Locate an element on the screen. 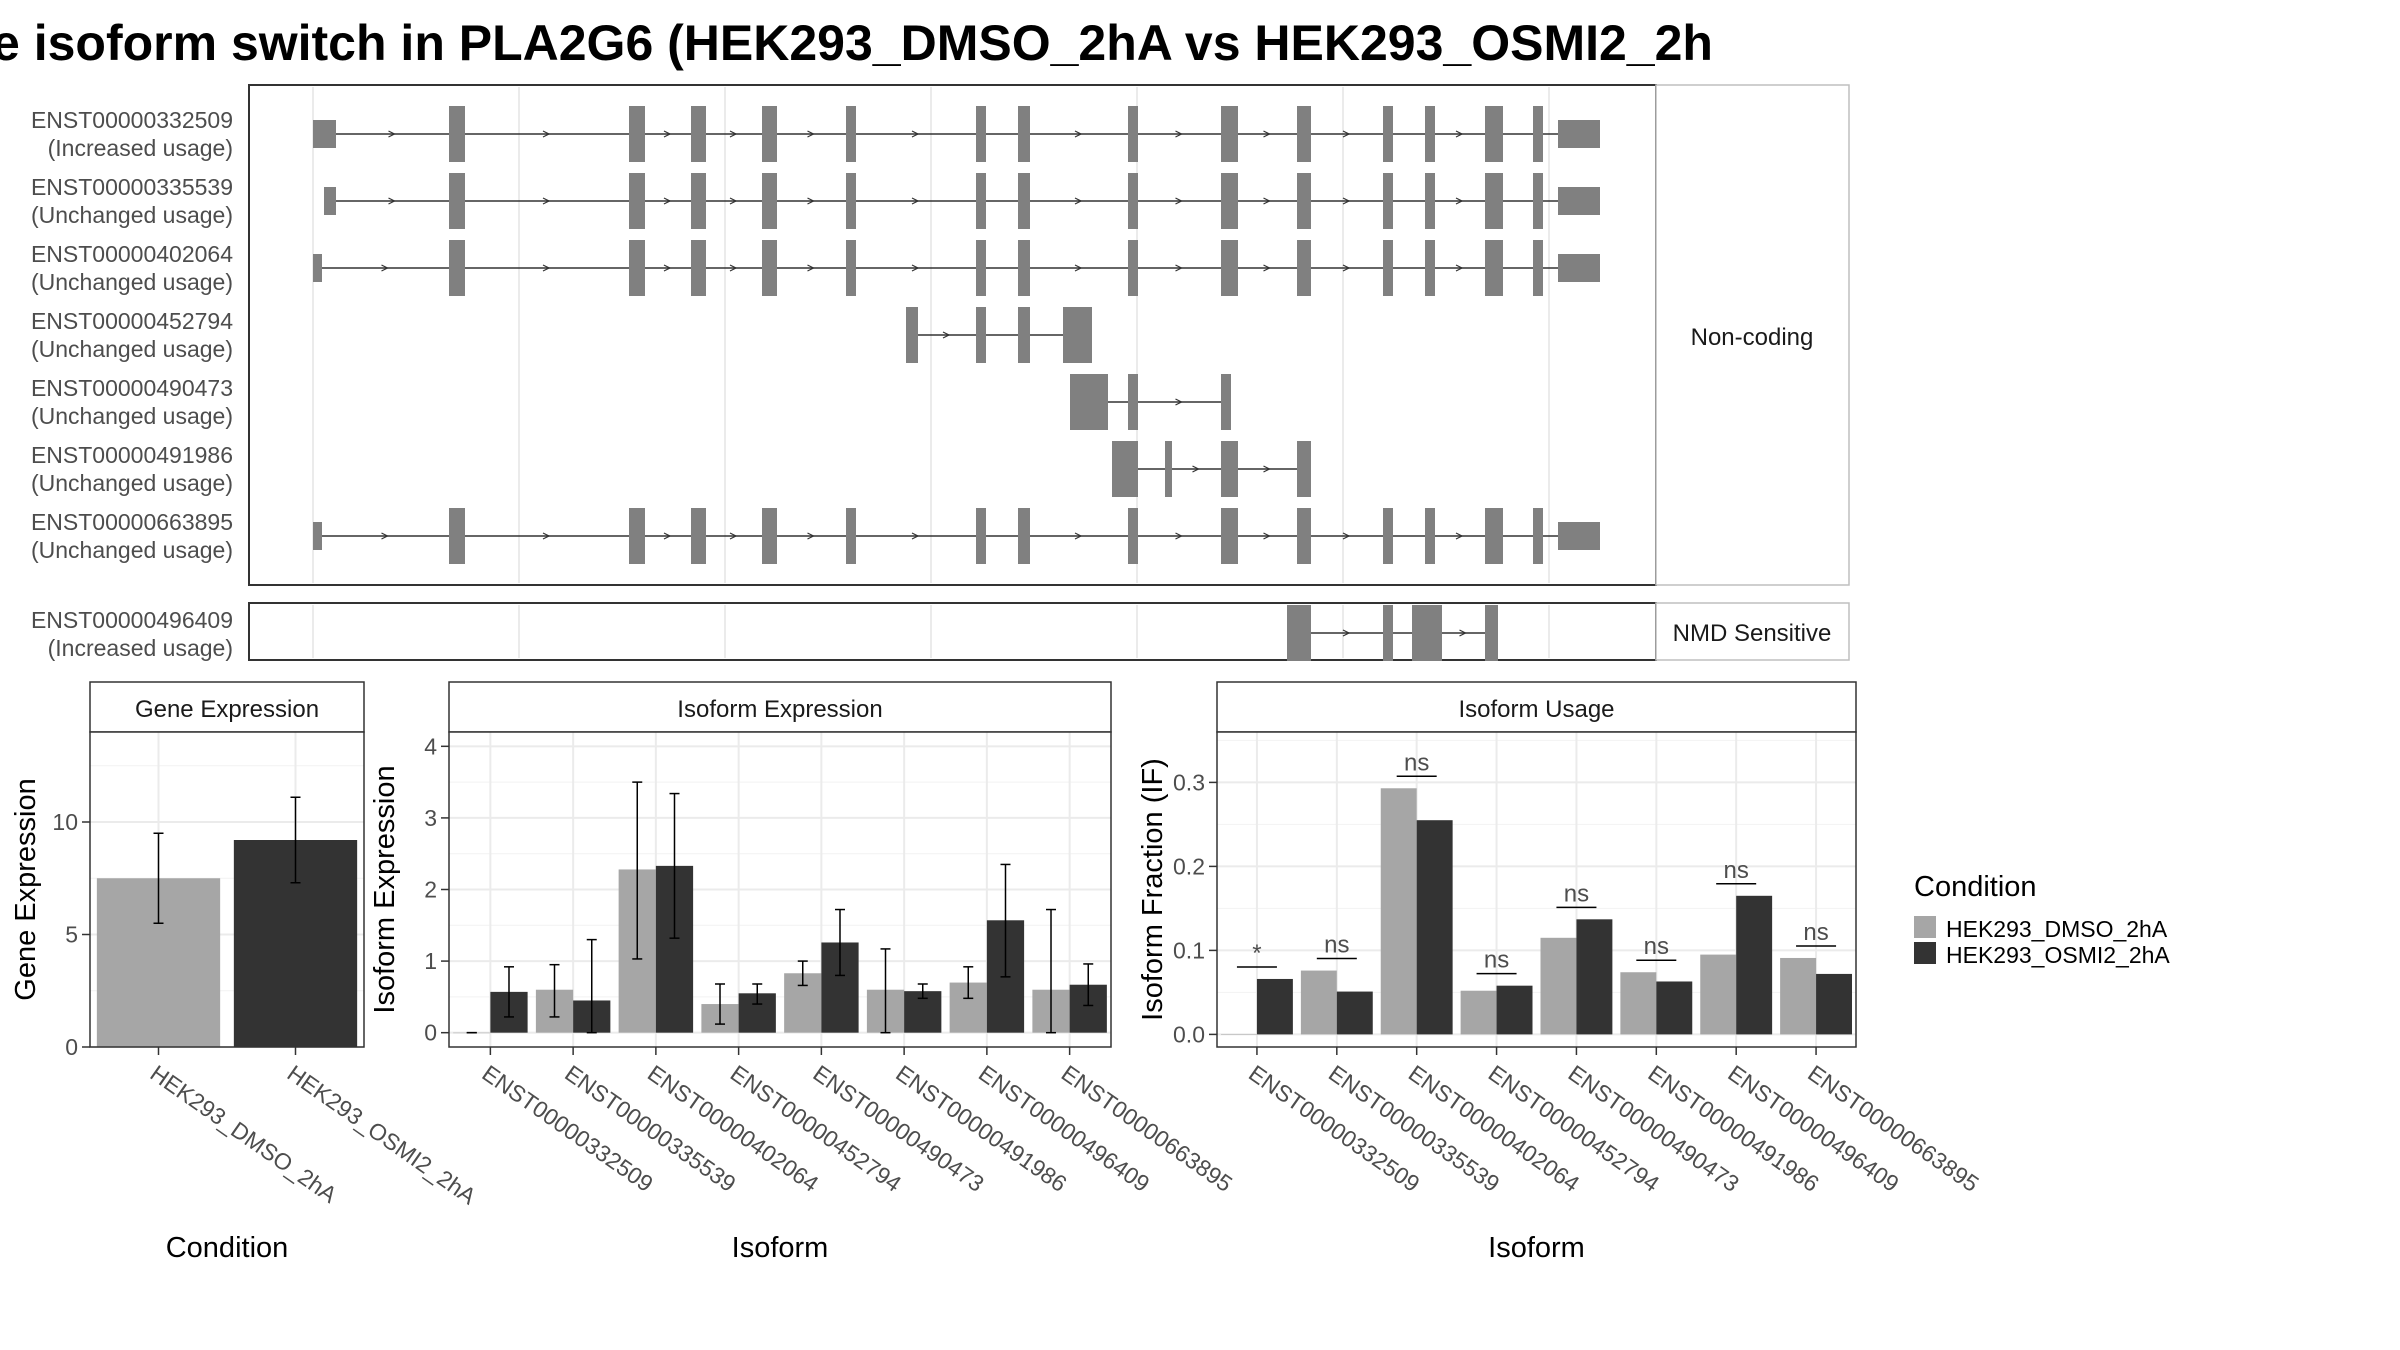 Image resolution: width=2400 pixels, height=1350 pixels. transcript-usage-8: (Increased usage) is located at coordinates (140, 648).